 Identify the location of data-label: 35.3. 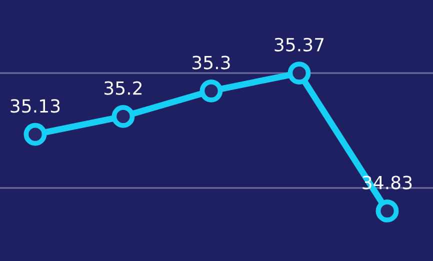
(211, 63).